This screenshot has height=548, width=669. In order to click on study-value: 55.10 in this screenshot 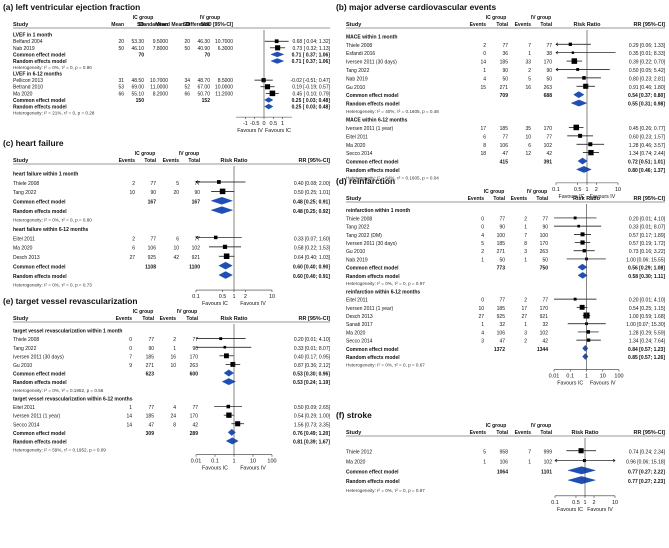, I will do `click(137, 94)`.